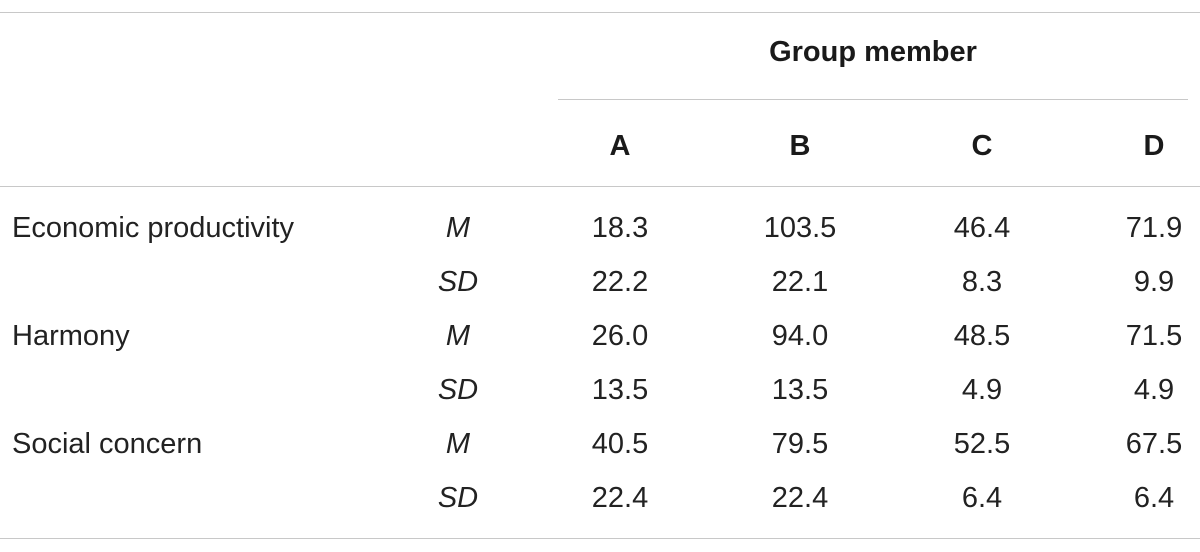 This screenshot has height=552, width=1200. I want to click on row-label: Social concern, so click(107, 444).